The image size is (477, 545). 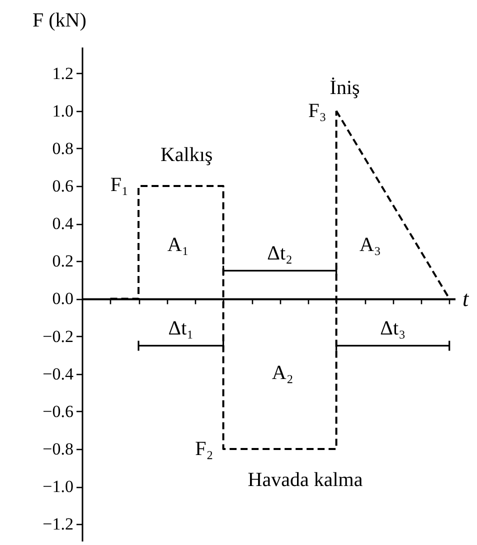 What do you see at coordinates (63, 73) in the screenshot?
I see `y-tick-label: 1.2` at bounding box center [63, 73].